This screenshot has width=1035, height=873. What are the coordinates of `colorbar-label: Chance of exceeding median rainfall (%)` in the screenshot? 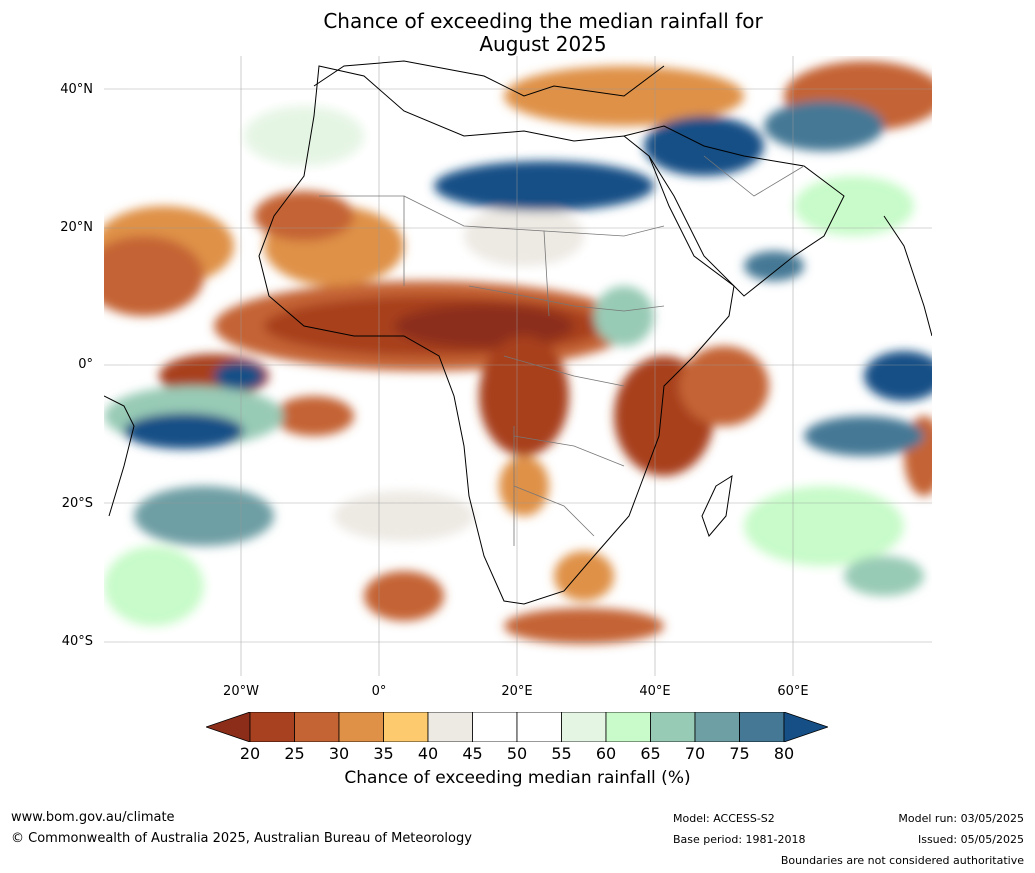 It's located at (517, 778).